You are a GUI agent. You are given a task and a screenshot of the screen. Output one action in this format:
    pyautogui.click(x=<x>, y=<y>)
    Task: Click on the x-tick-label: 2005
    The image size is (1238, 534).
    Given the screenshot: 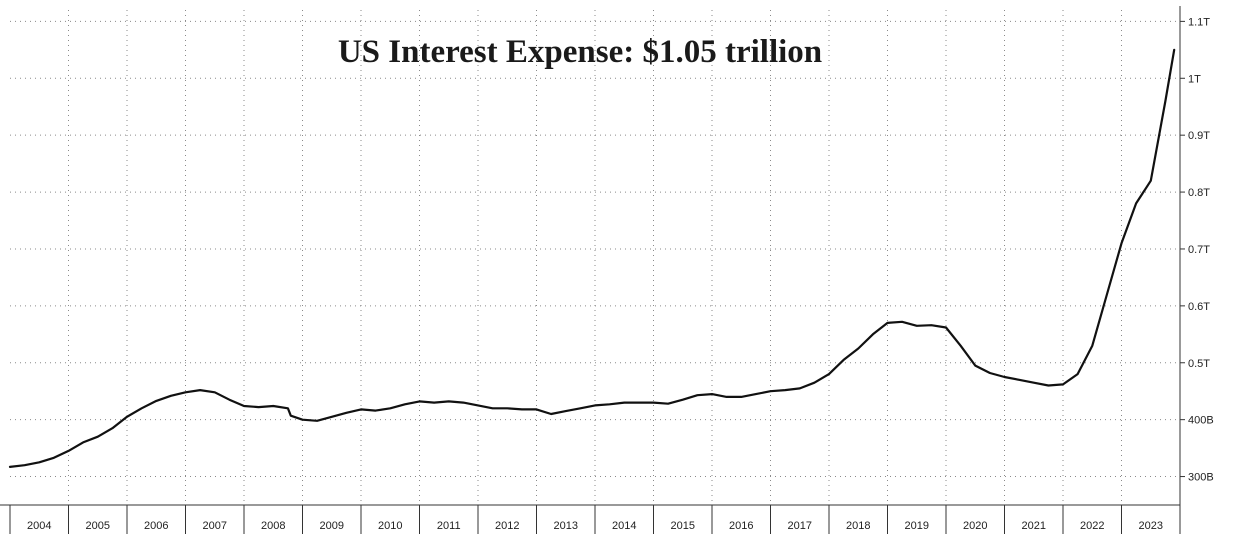 What is the action you would take?
    pyautogui.click(x=98, y=526)
    